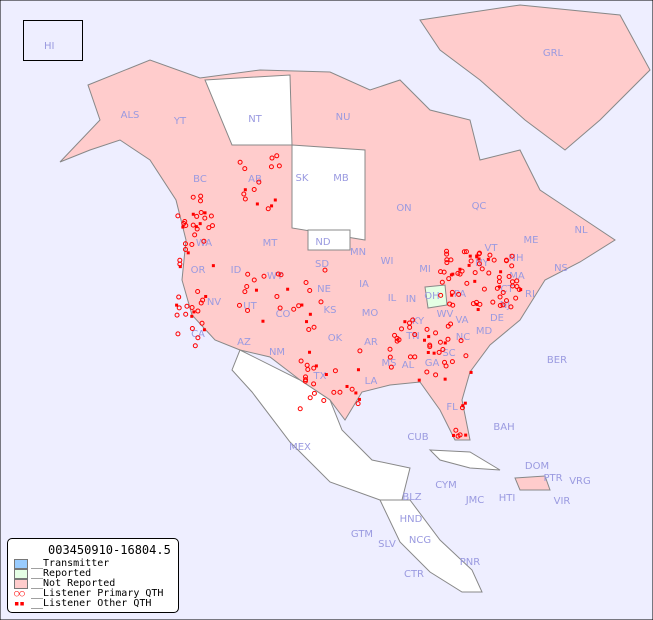  I want to click on legend-transmitter: __Transmitter, so click(61, 564).